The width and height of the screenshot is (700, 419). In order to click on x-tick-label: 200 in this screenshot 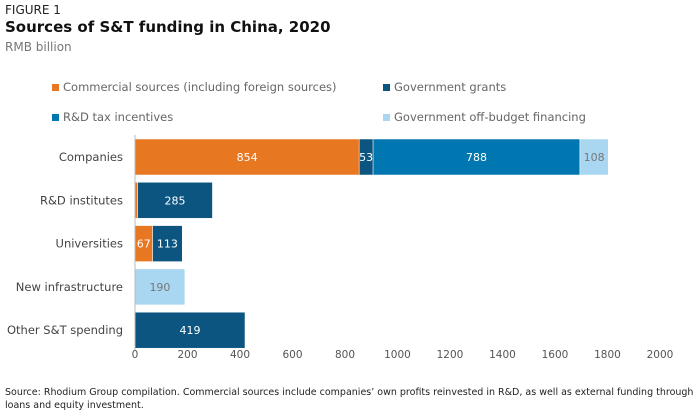, I will do `click(187, 355)`.